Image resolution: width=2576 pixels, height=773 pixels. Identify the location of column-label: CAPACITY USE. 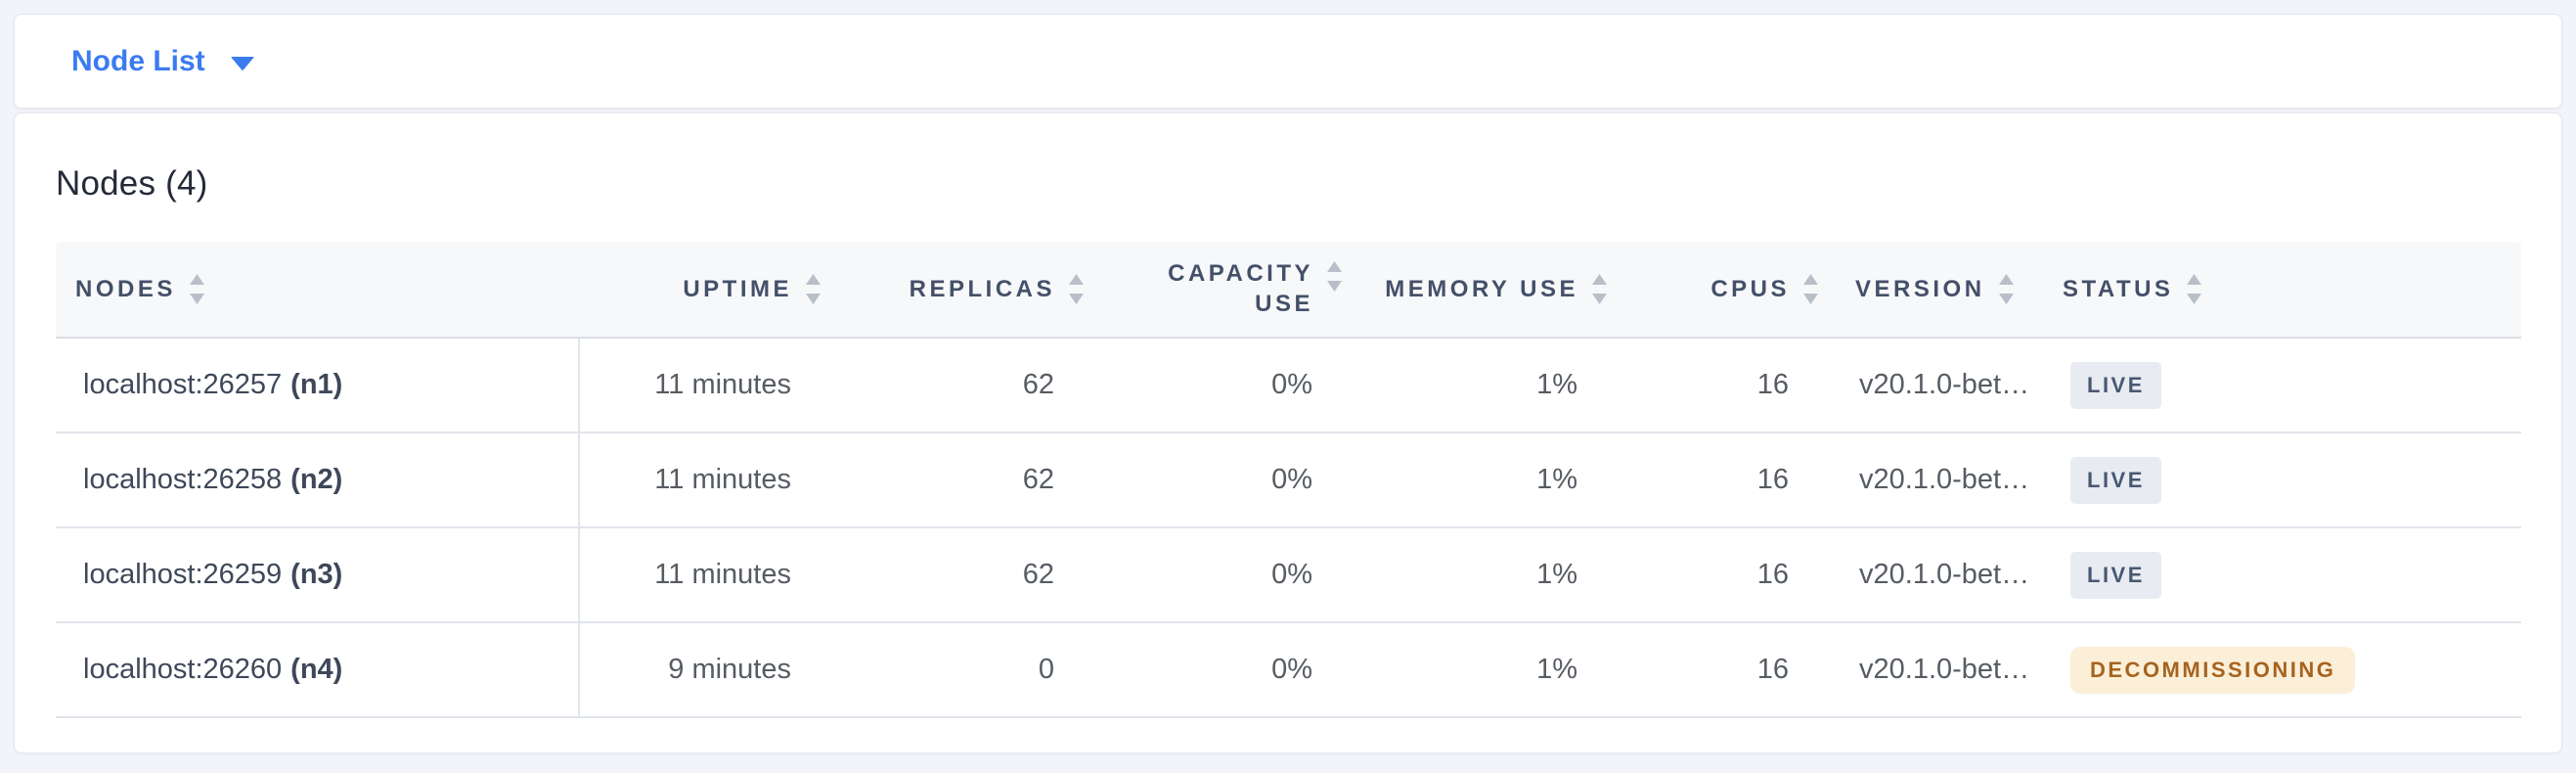
(1240, 288).